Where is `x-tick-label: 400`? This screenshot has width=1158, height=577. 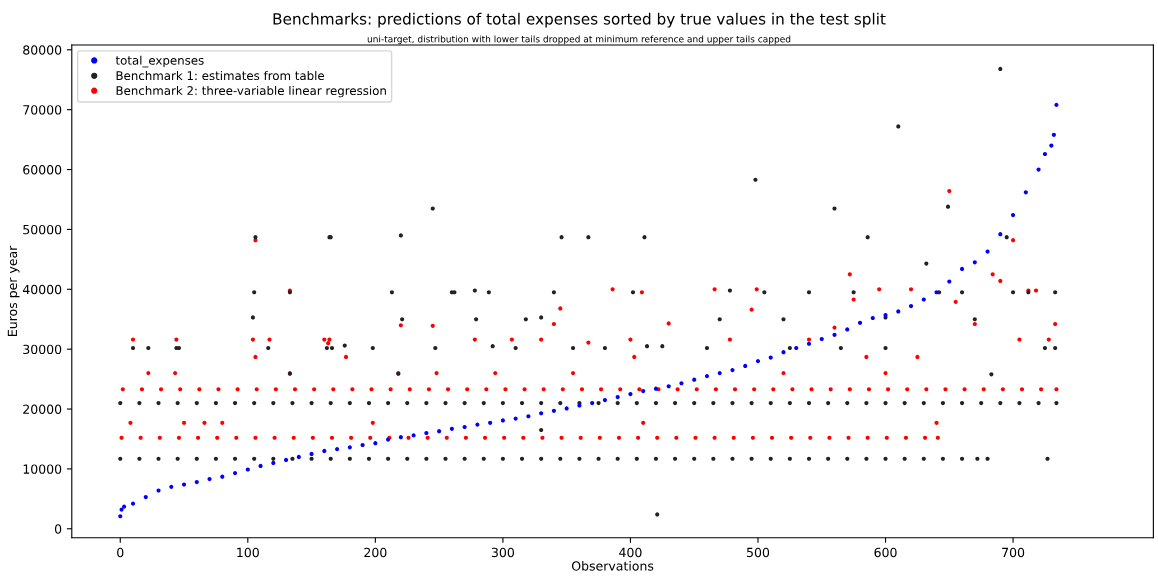
x-tick-label: 400 is located at coordinates (630, 552).